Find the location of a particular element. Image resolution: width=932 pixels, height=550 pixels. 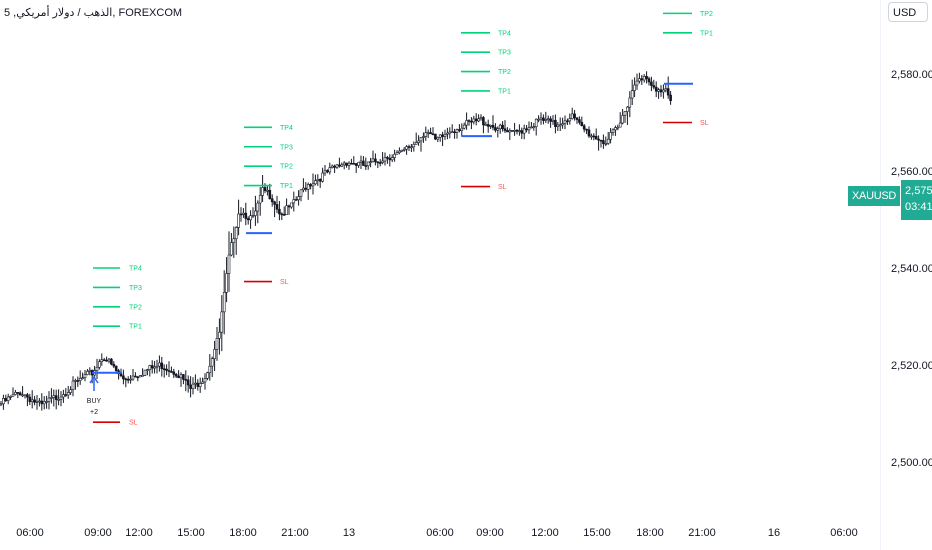

symbol-title: الذهب / دولار أمريكي, 5, FOREXCOM is located at coordinates (93, 13).